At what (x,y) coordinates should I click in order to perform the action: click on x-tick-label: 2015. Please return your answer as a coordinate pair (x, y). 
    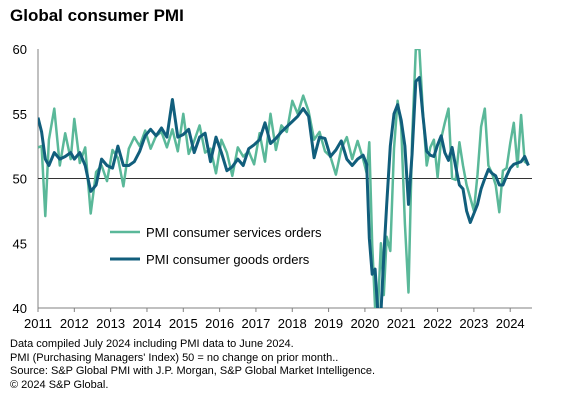
    Looking at the image, I should click on (183, 323).